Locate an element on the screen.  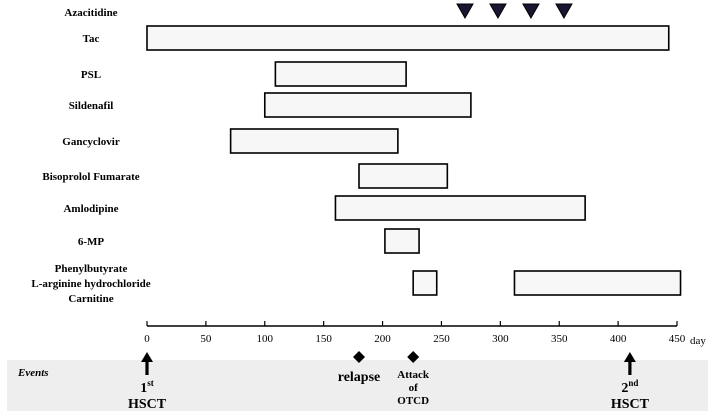
drug-row: Tac is located at coordinates (376, 38).